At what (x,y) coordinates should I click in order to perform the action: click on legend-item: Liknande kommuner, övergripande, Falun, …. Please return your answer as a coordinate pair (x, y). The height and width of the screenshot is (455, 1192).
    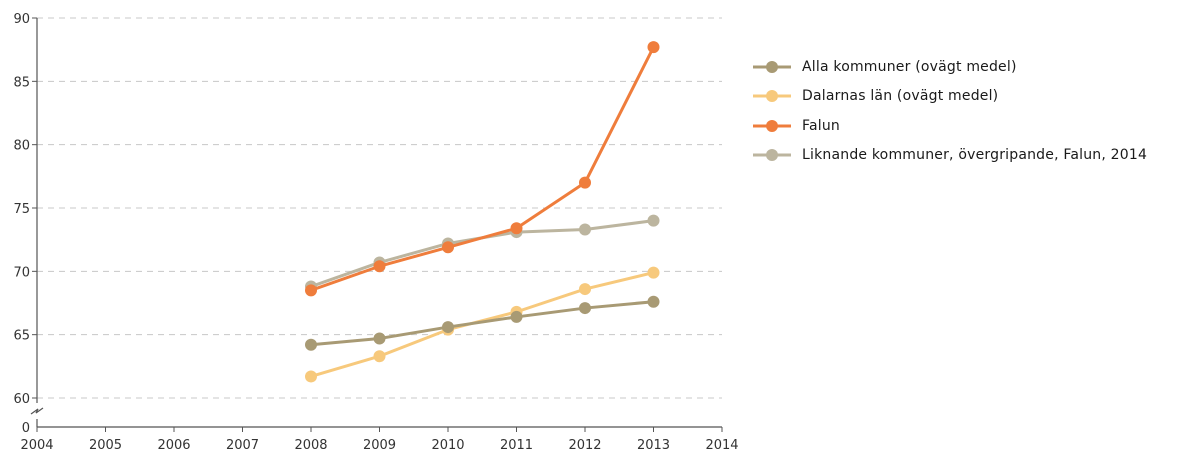
    Looking at the image, I should click on (949, 156).